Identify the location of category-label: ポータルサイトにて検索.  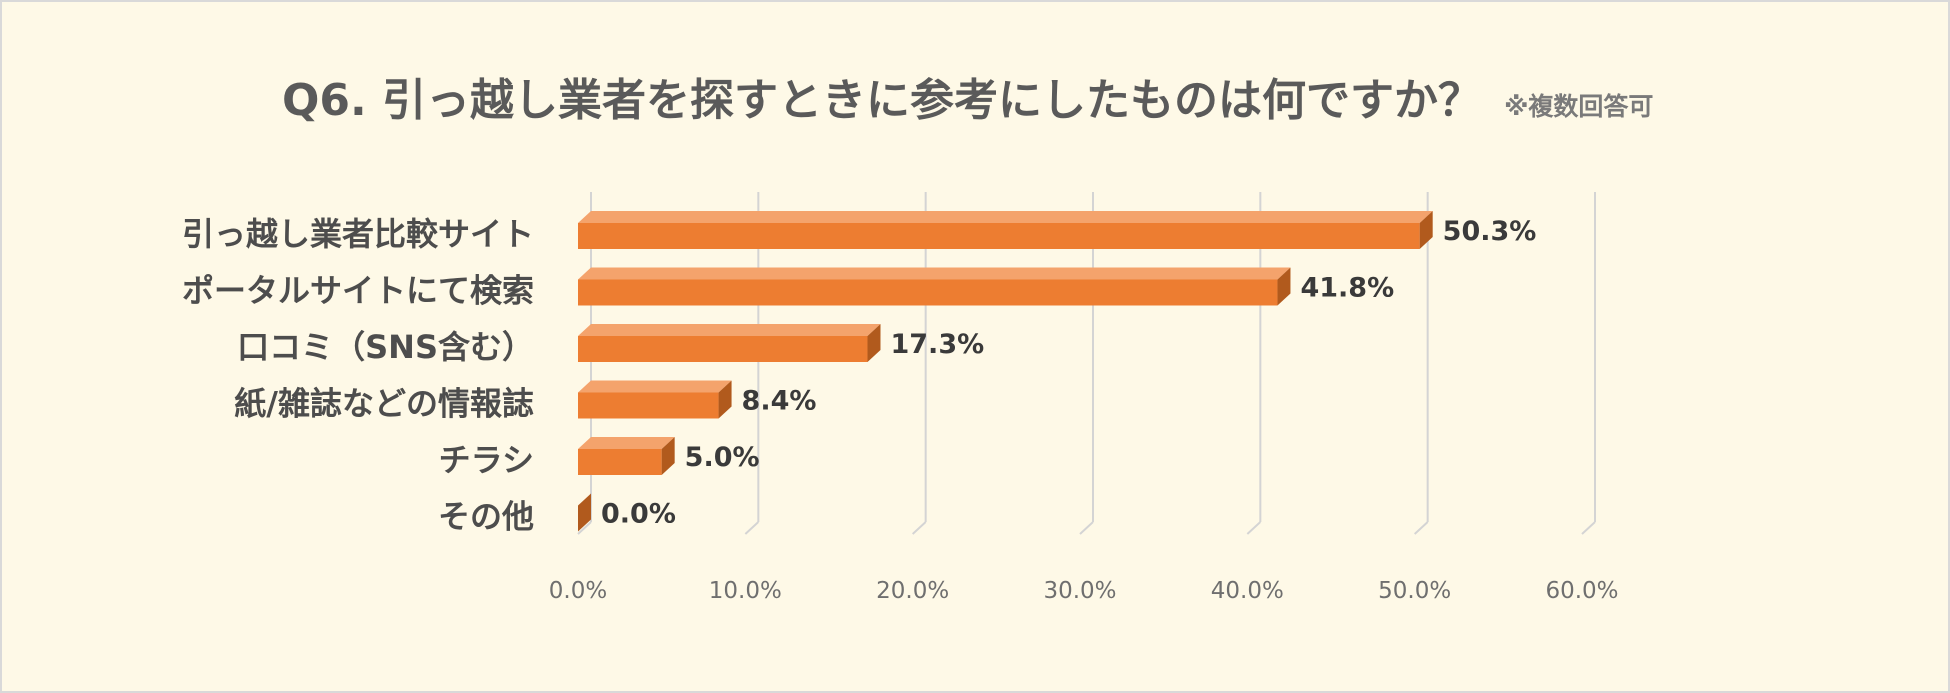
(358, 291).